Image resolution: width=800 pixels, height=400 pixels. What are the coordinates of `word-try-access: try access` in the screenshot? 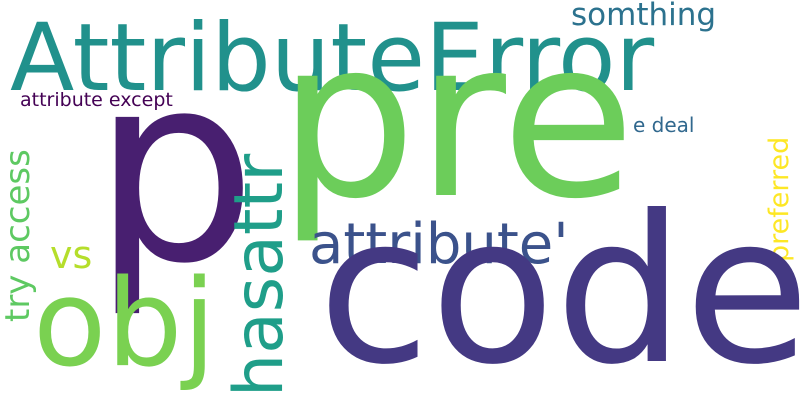 It's located at (18, 235).